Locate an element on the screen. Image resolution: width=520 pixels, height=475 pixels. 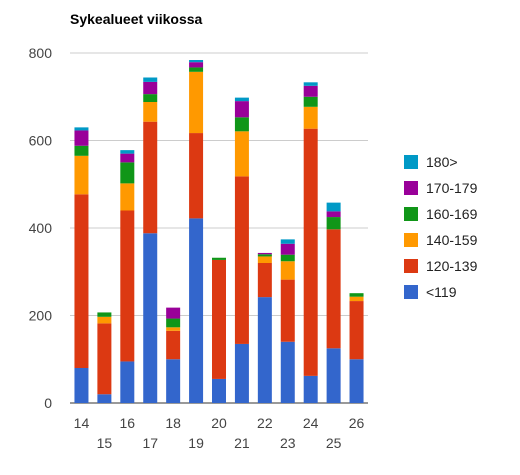
x-tick-label: 22 is located at coordinates (265, 423).